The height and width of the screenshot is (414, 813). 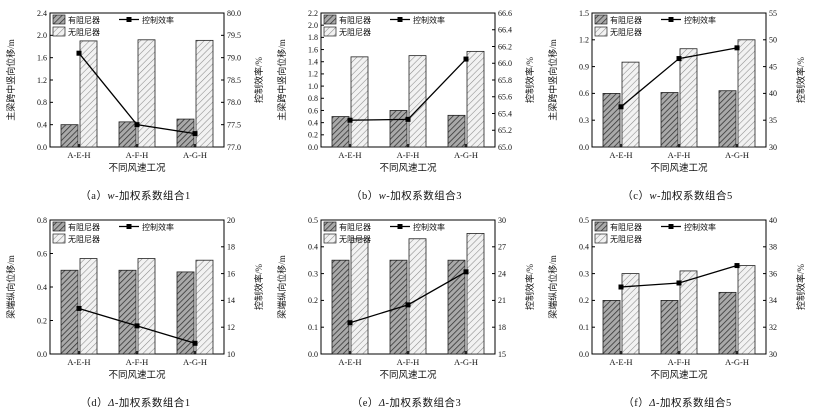 What do you see at coordinates (584, 220) in the screenshot?
I see `y-left-tick-label: 0.5` at bounding box center [584, 220].